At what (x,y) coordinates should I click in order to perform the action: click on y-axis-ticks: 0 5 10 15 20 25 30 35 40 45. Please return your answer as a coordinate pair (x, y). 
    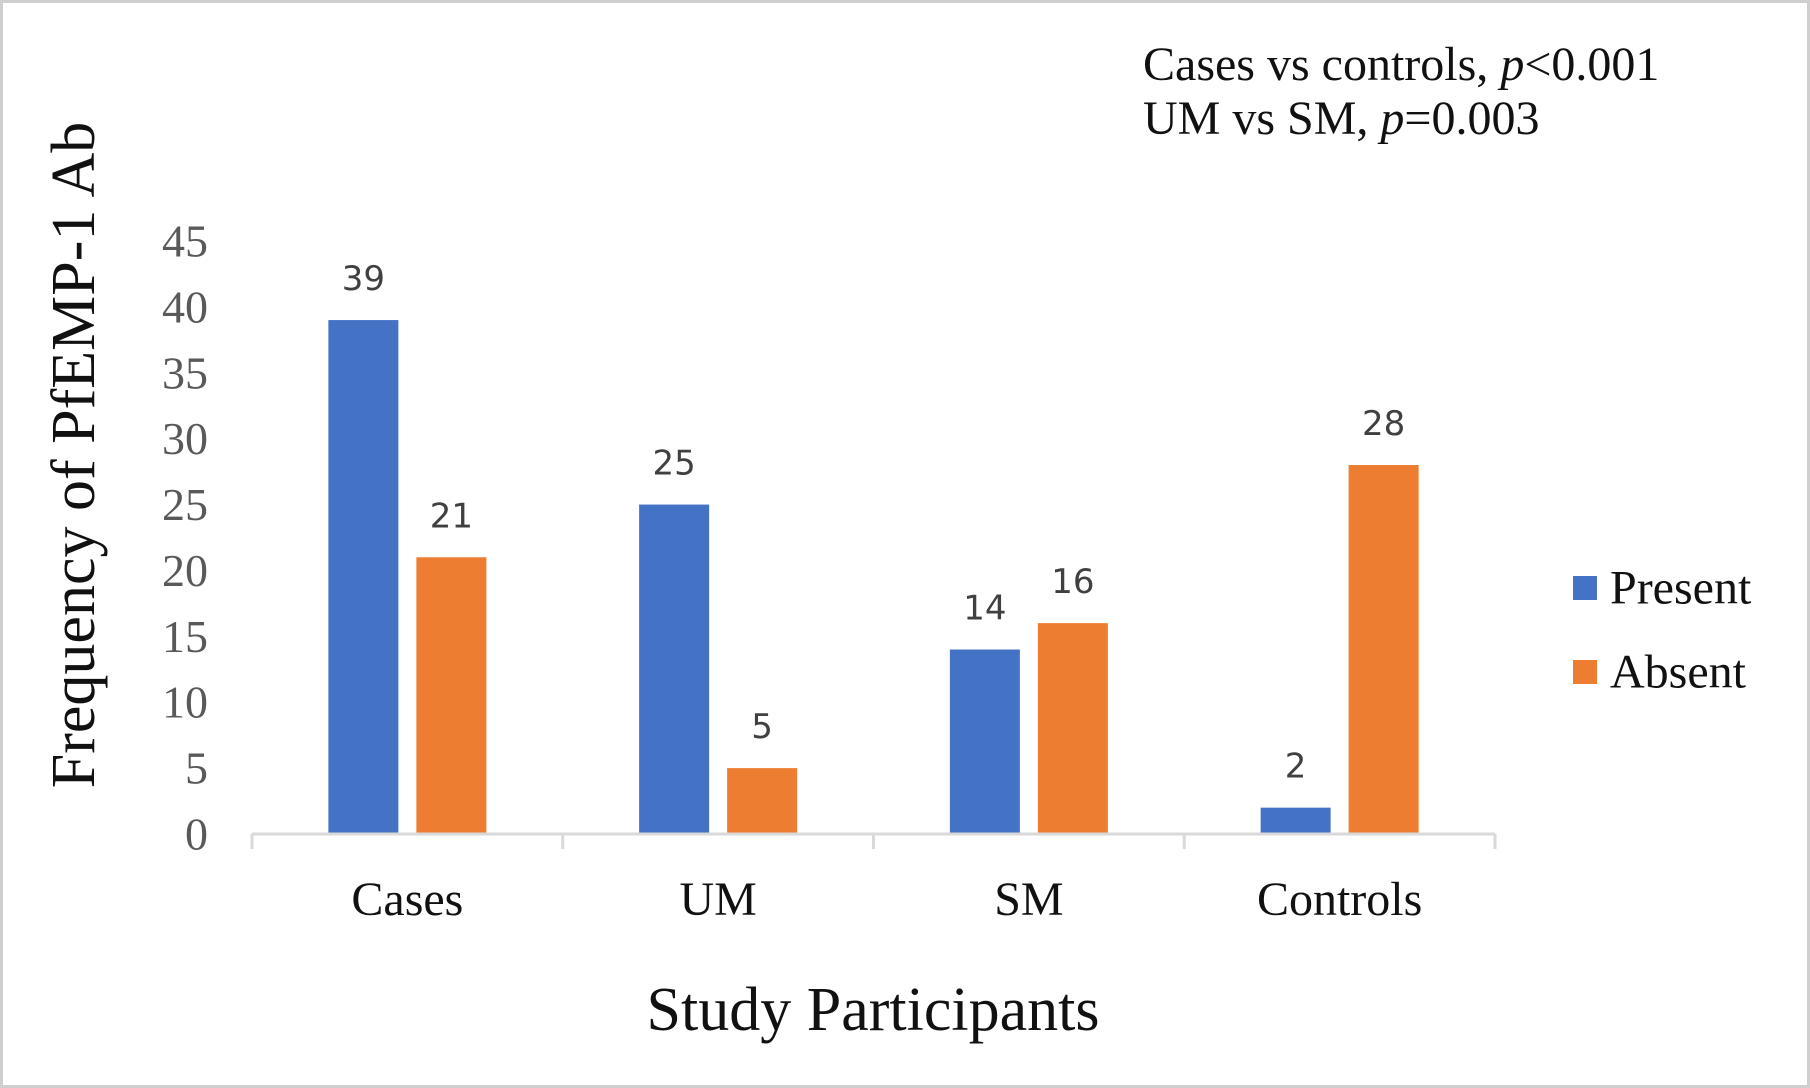
    Looking at the image, I should click on (185, 538).